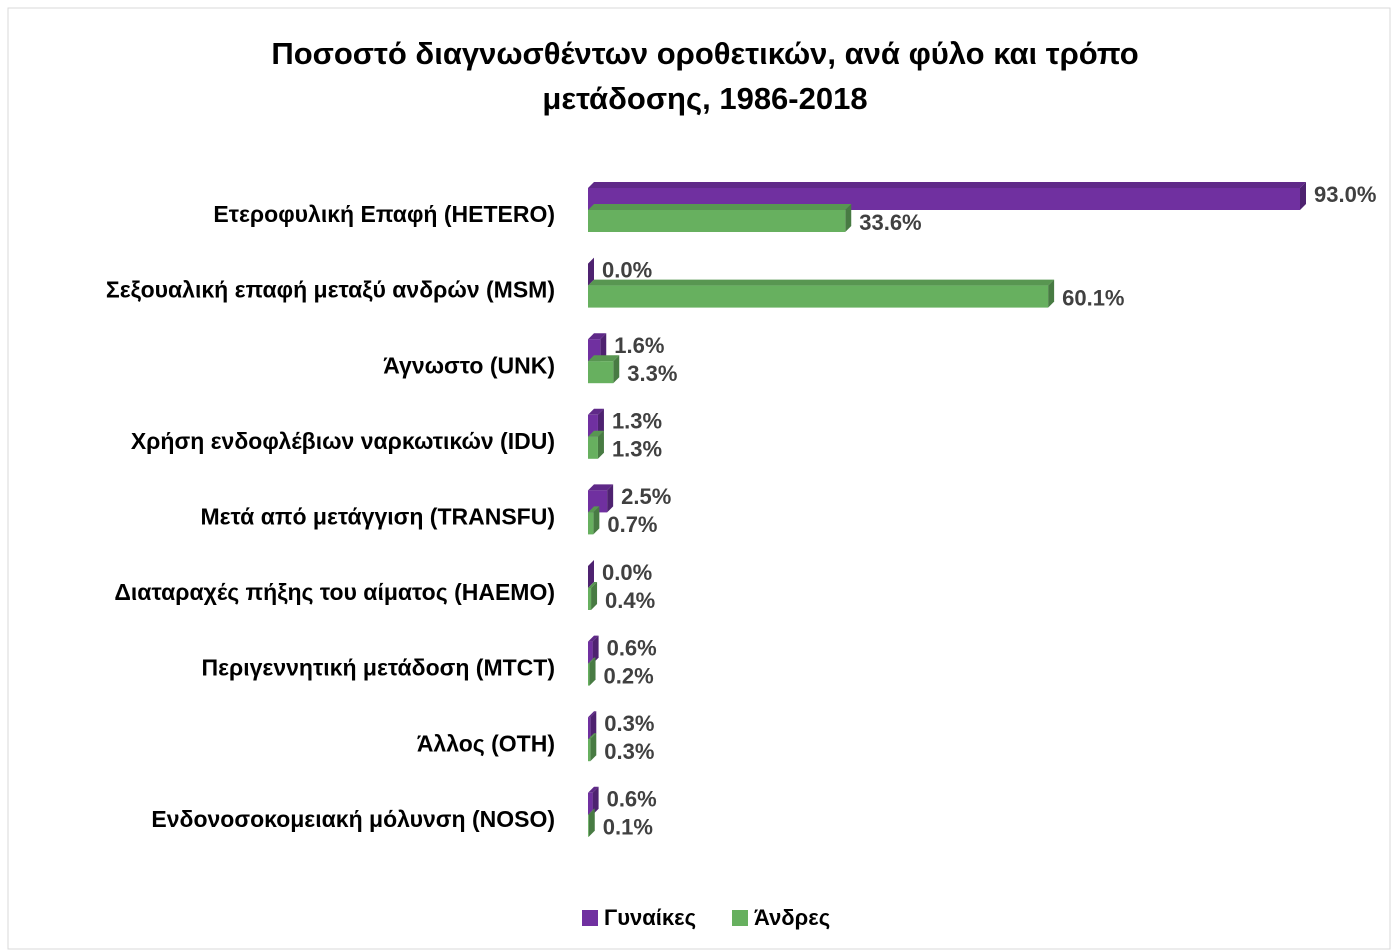  Describe the element at coordinates (652, 373) in the screenshot. I see `value-label: 3.3%` at that location.